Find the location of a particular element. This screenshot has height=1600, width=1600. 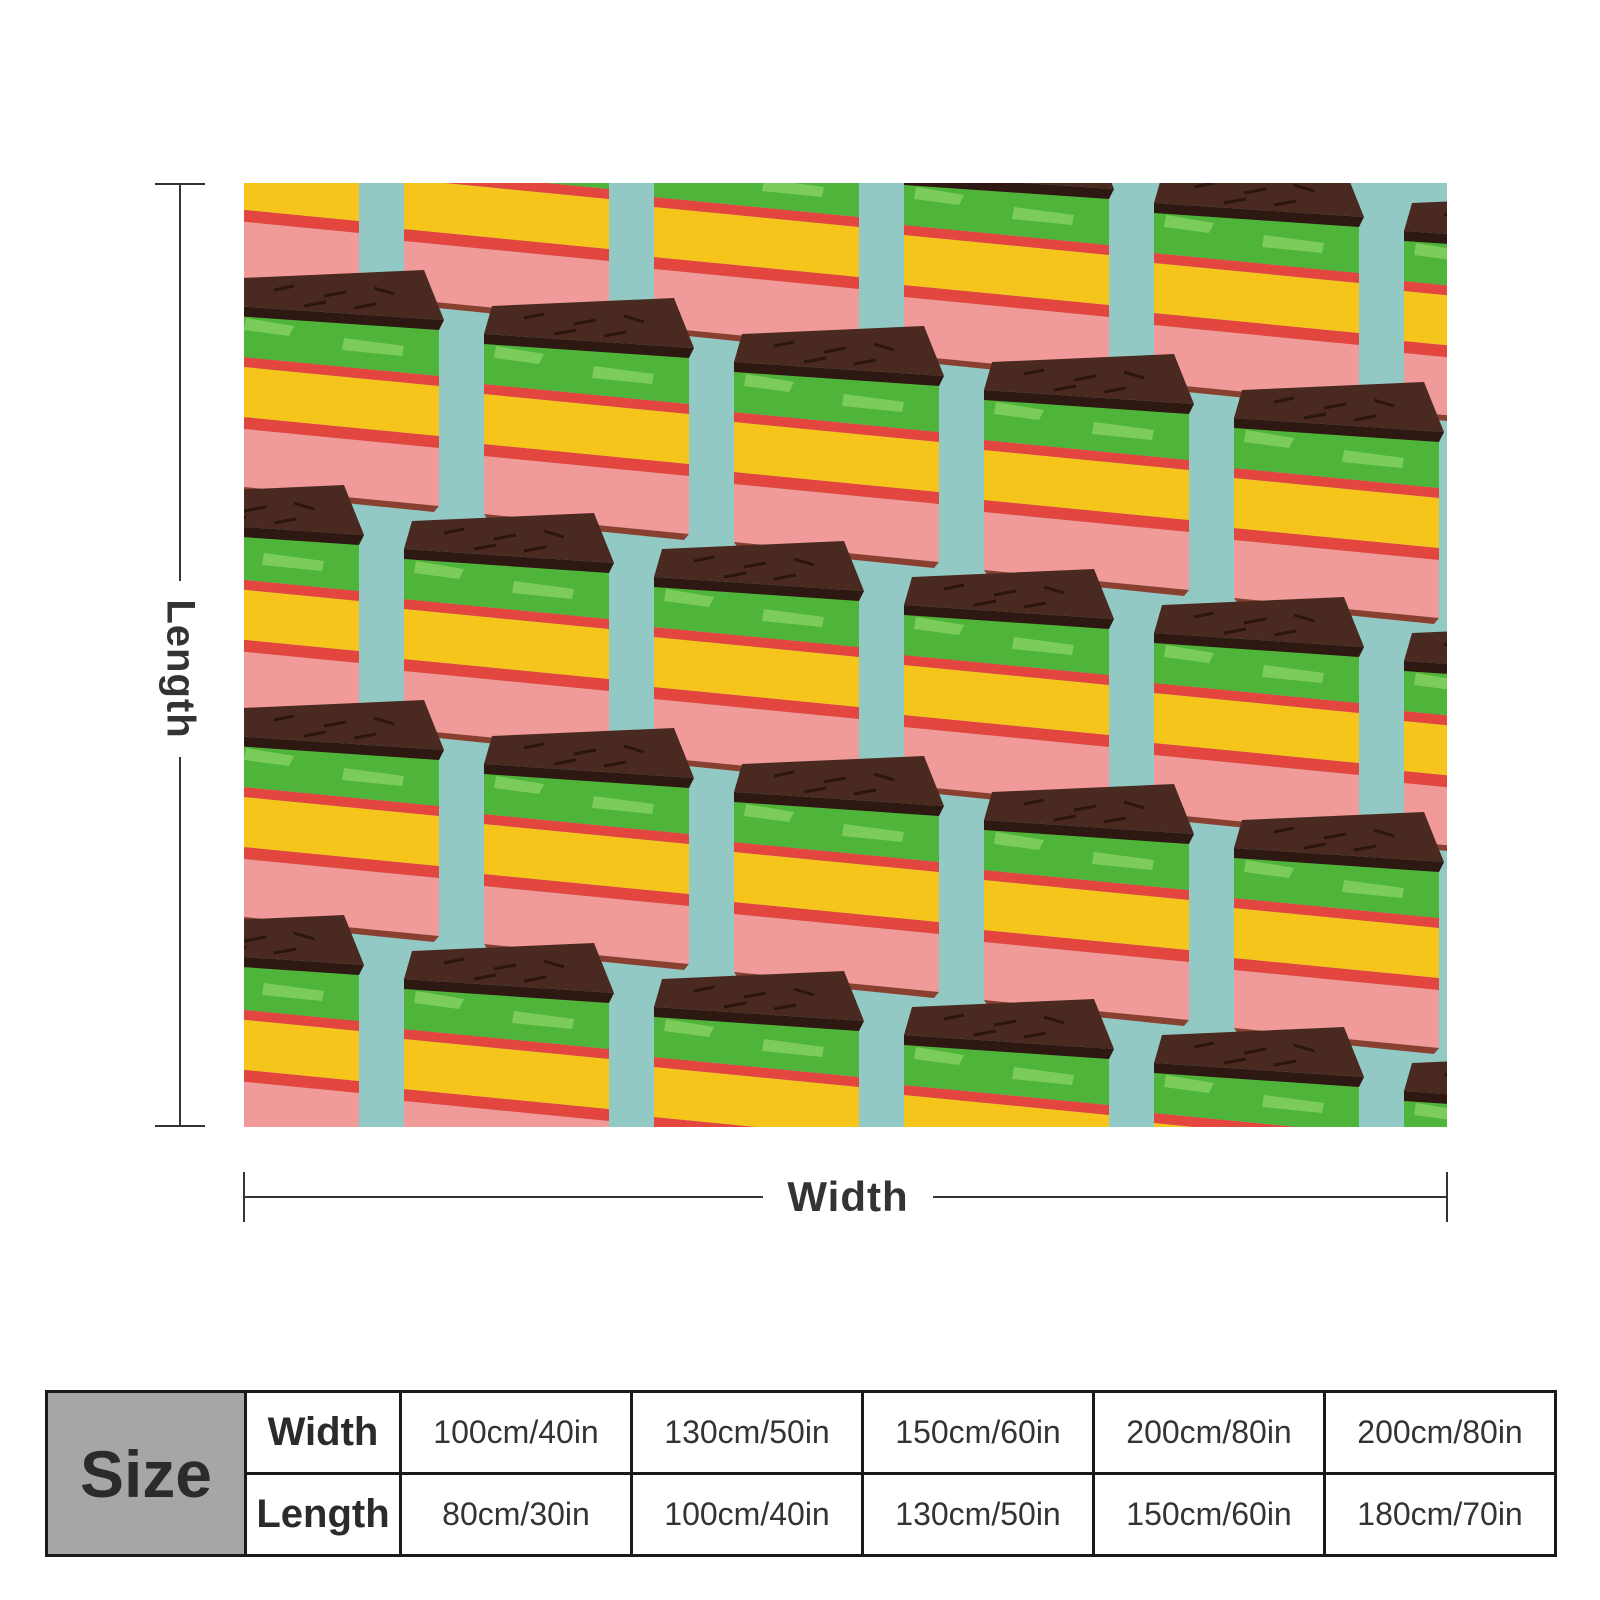

length-cell: 100cm/40in is located at coordinates (747, 1514).